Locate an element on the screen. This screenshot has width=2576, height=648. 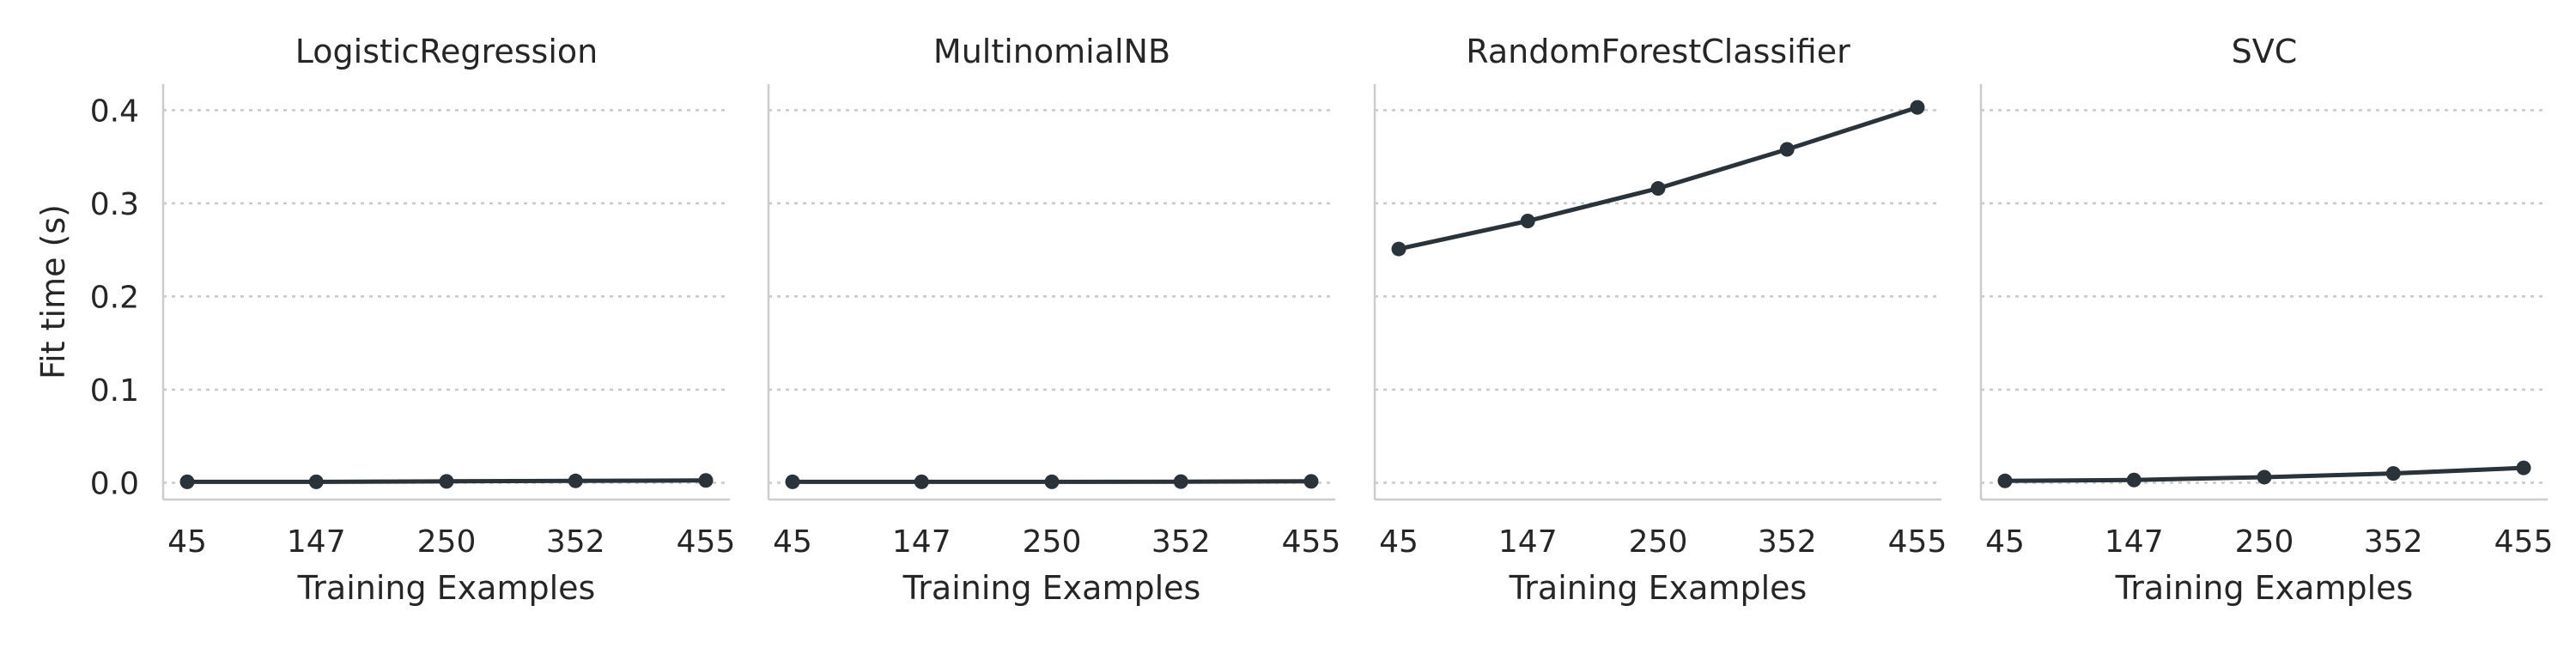
y-axis-label: Fit time (s) is located at coordinates (53, 291).